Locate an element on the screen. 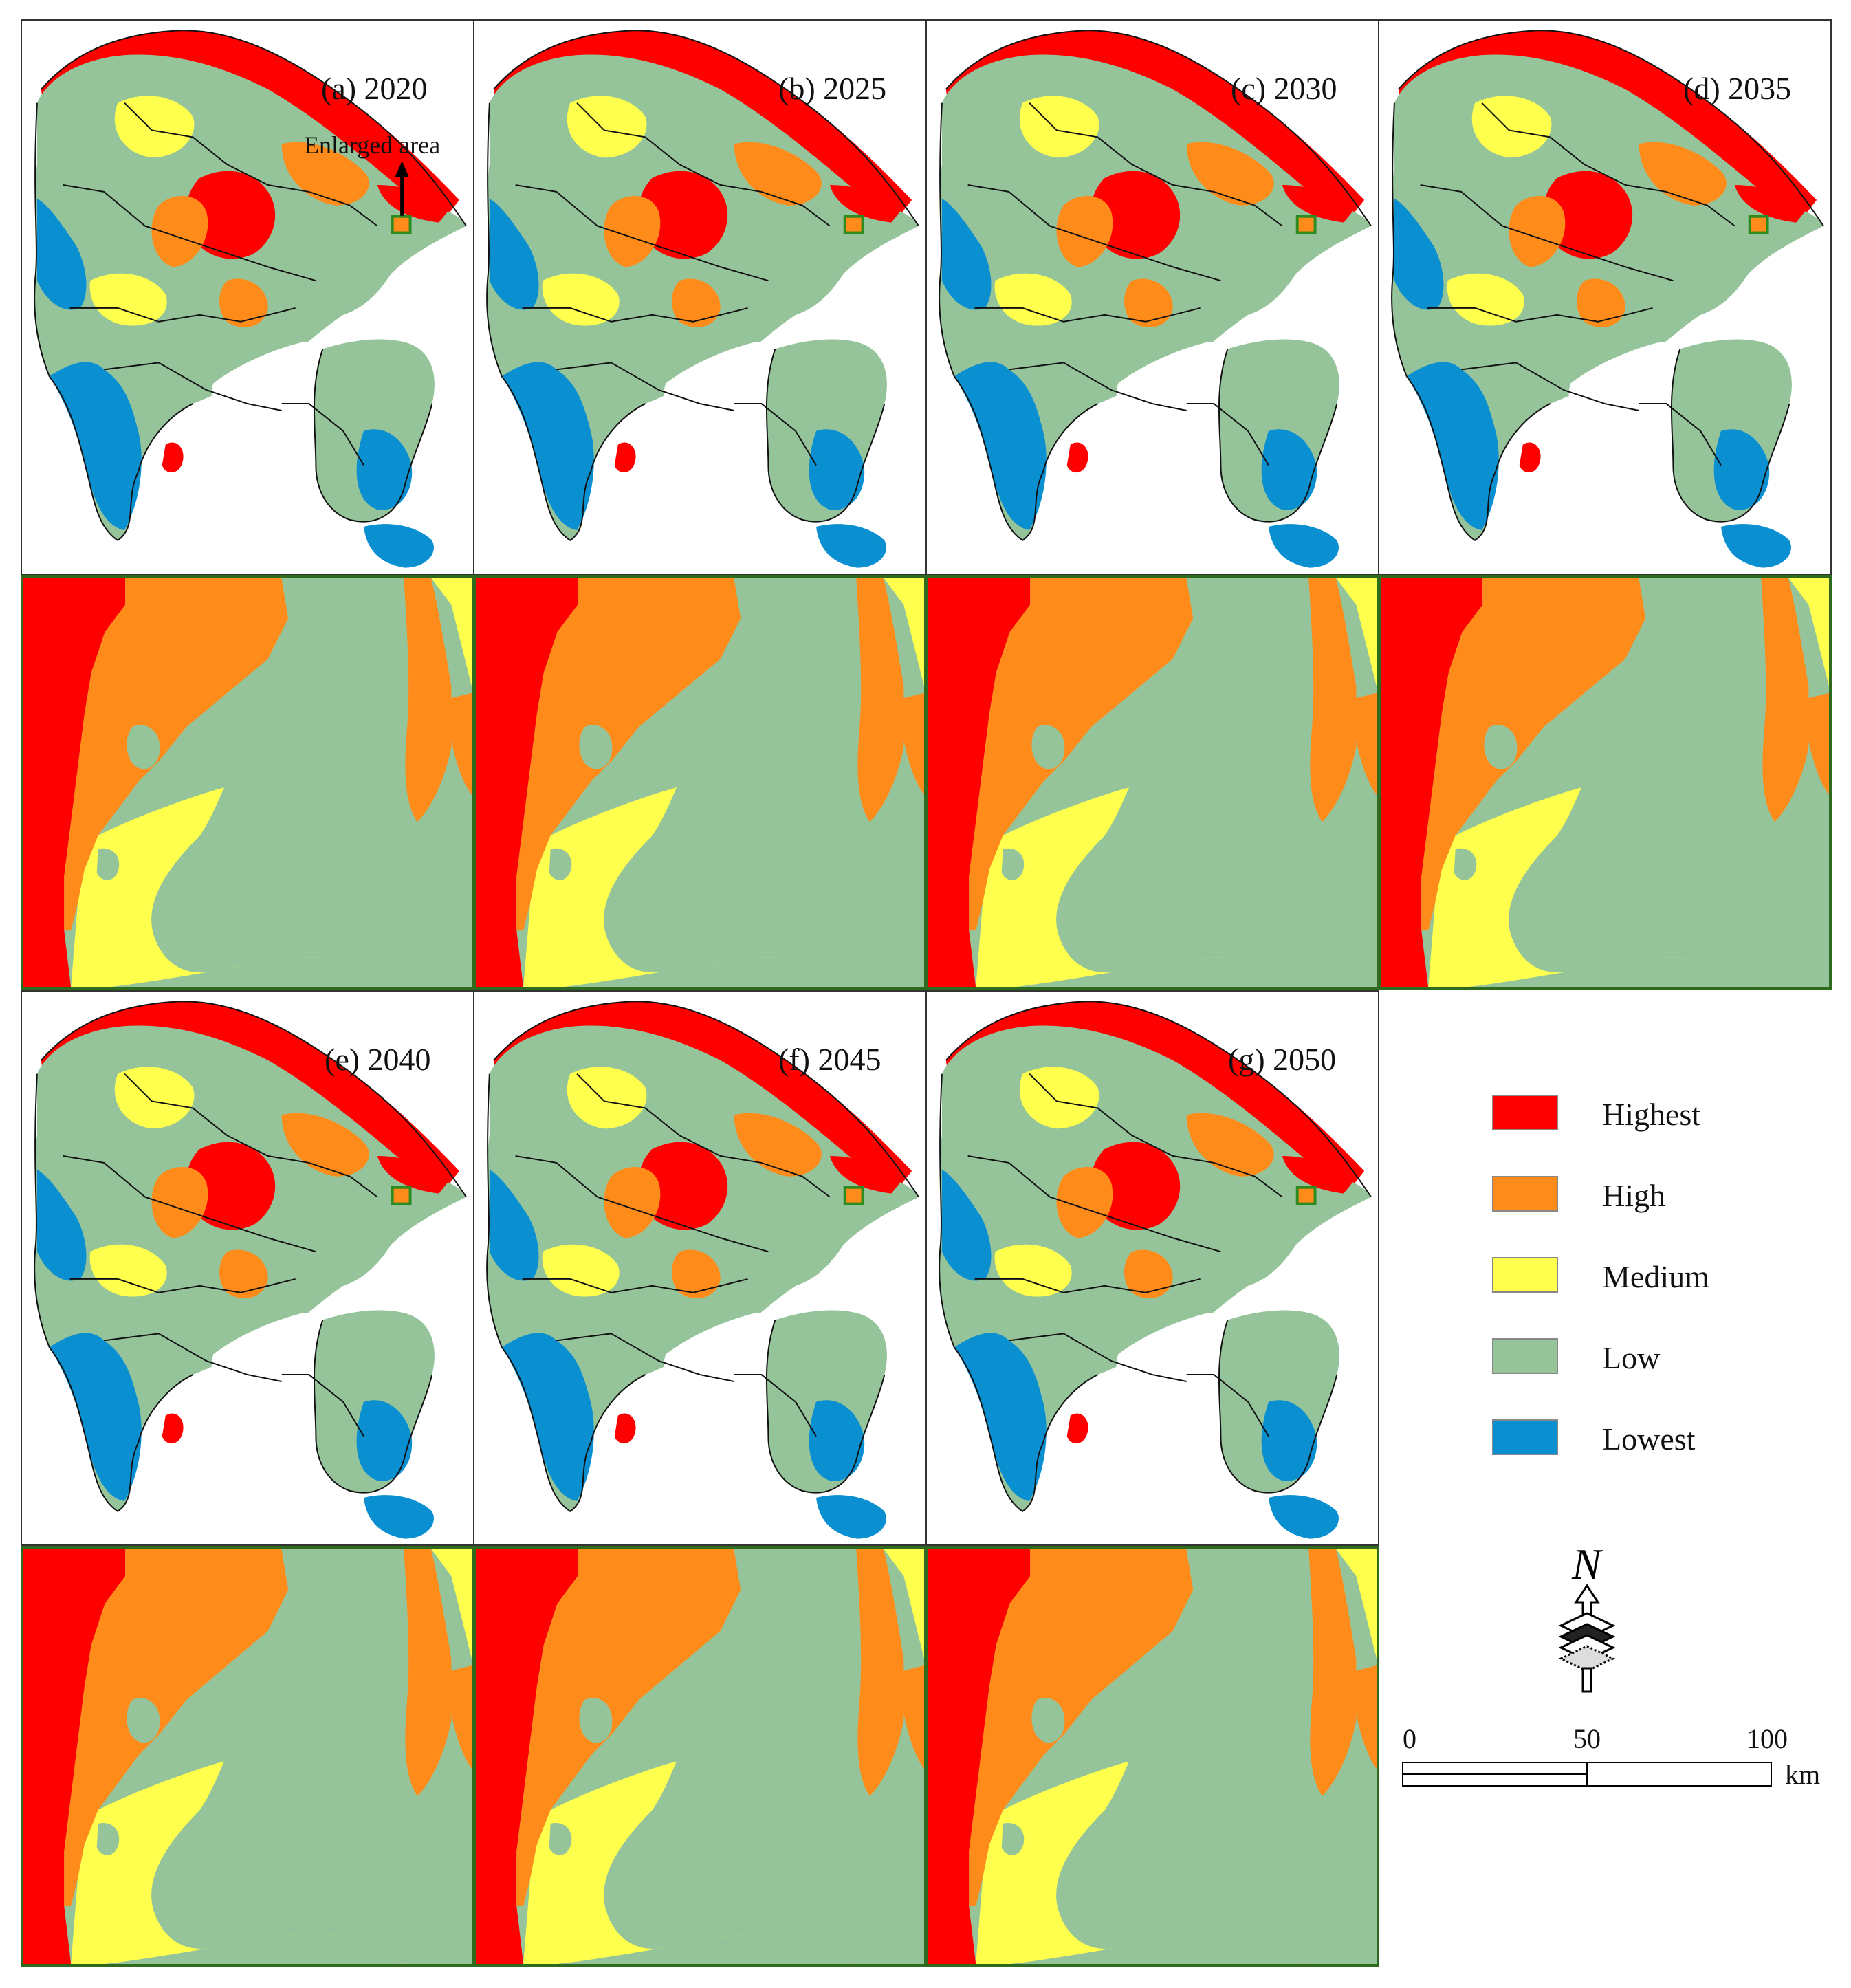  map-panel-e: (e) 2040 is located at coordinates (247, 1268).